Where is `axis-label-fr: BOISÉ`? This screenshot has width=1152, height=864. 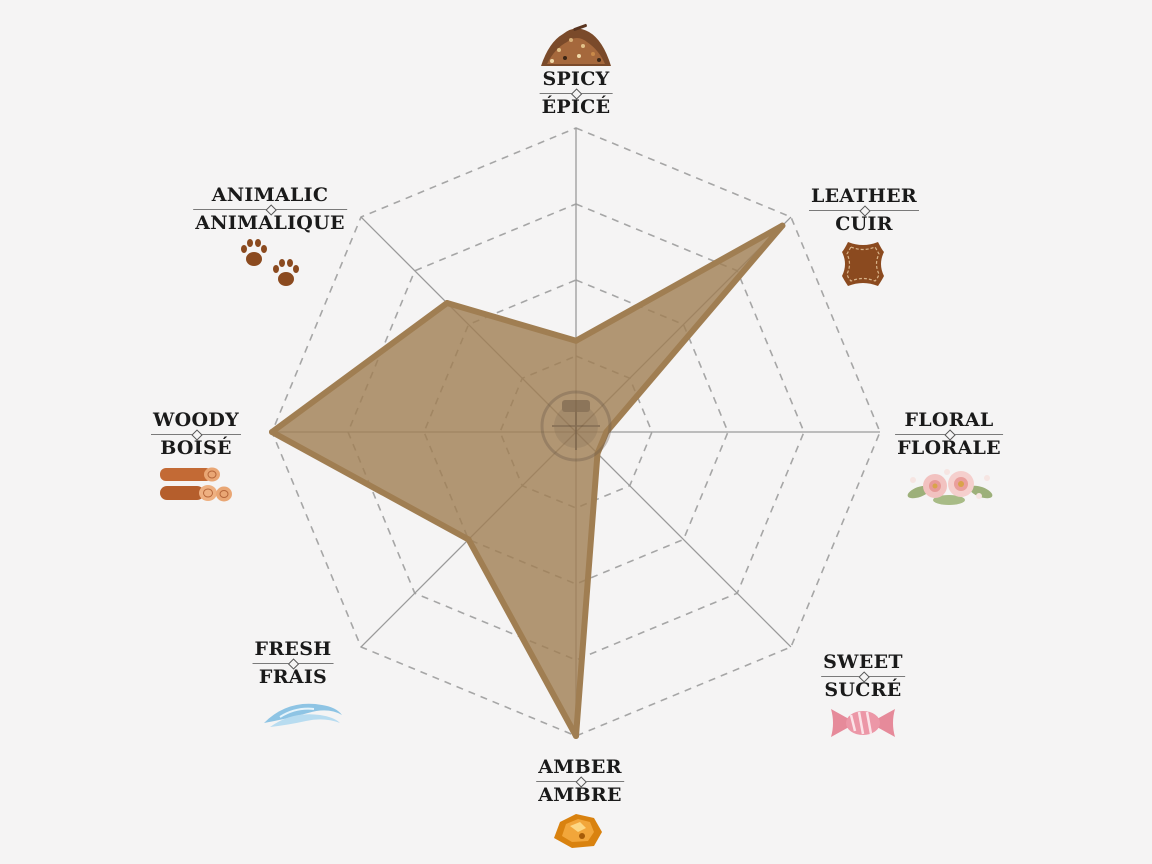 axis-label-fr: BOISÉ is located at coordinates (196, 448).